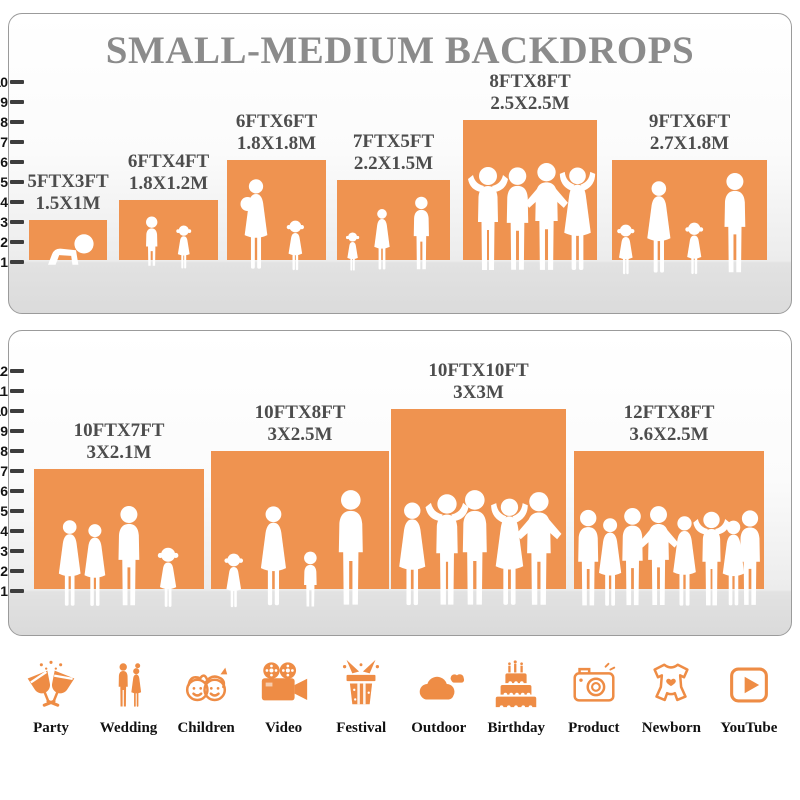  What do you see at coordinates (478, 381) in the screenshot?
I see `size-label: 10FTX10FT 3X3M` at bounding box center [478, 381].